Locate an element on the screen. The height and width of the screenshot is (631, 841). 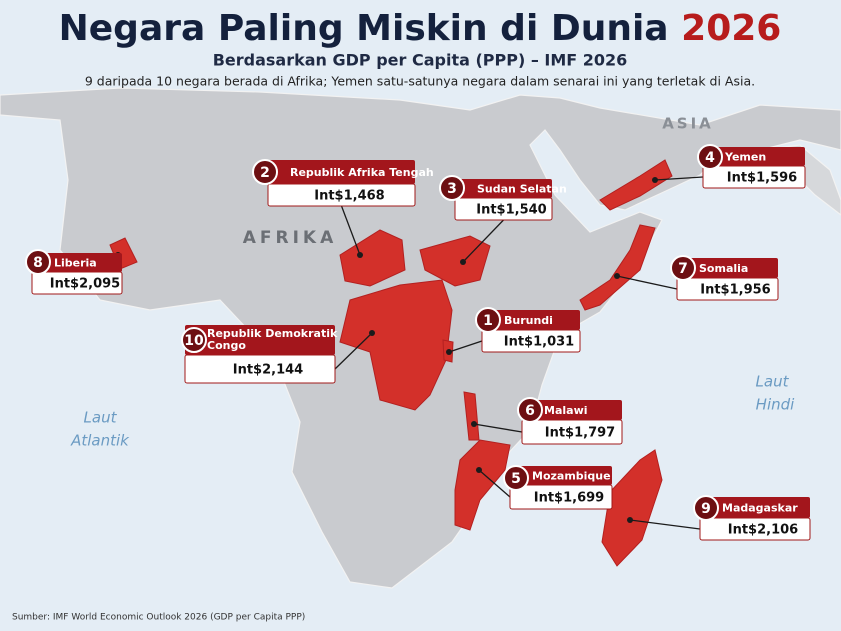
country-name: Republik Demokratik Congo is located at coordinates (272, 339).